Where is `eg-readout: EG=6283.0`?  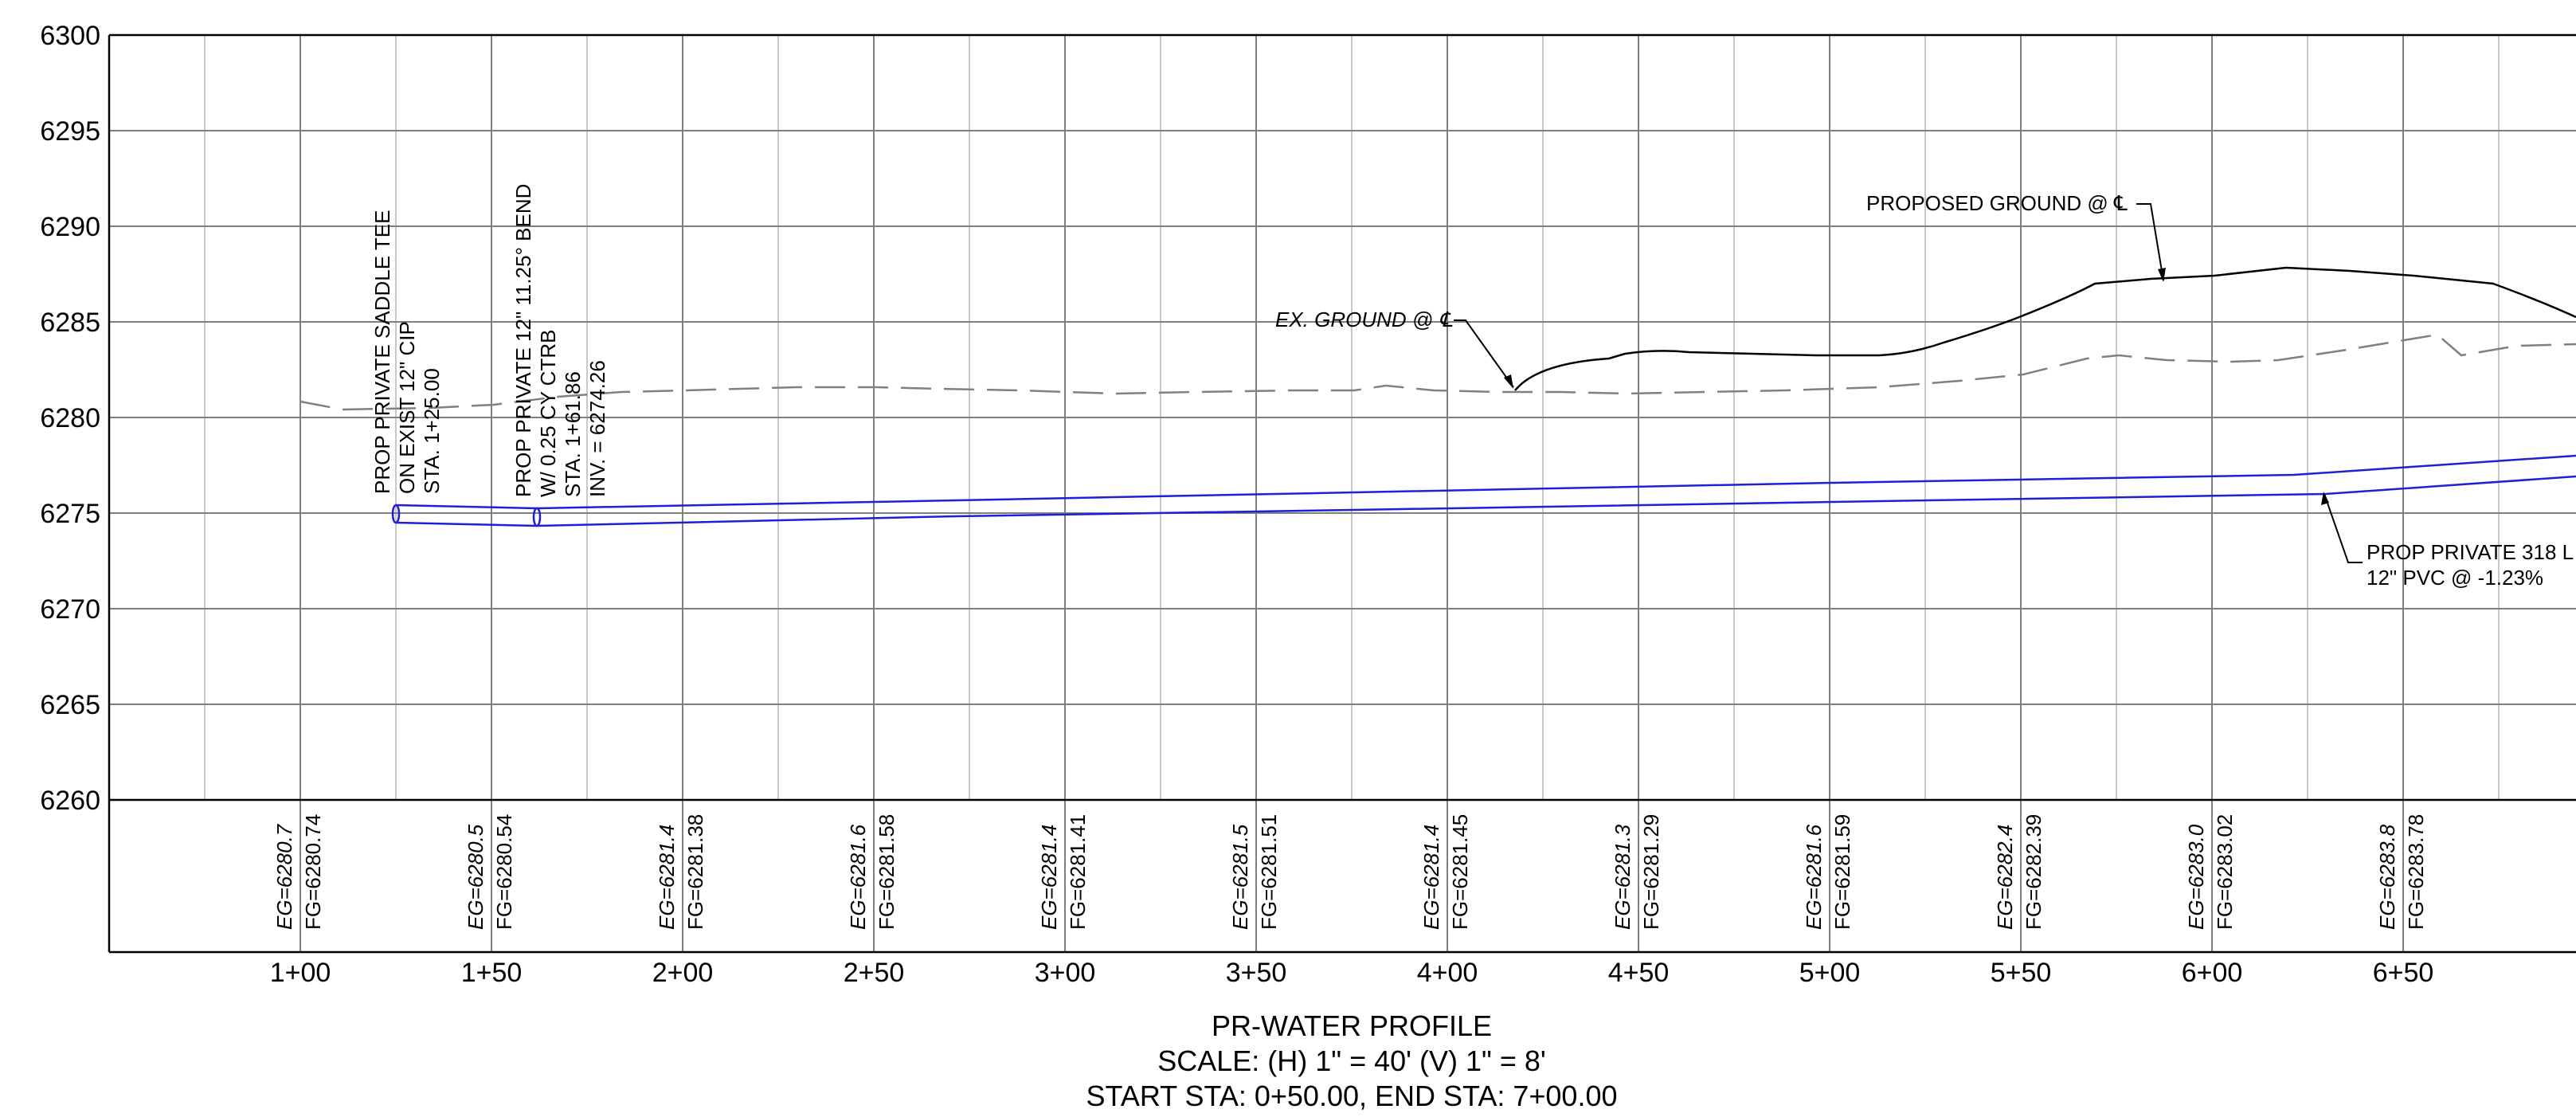
eg-readout: EG=6283.0 is located at coordinates (2196, 877).